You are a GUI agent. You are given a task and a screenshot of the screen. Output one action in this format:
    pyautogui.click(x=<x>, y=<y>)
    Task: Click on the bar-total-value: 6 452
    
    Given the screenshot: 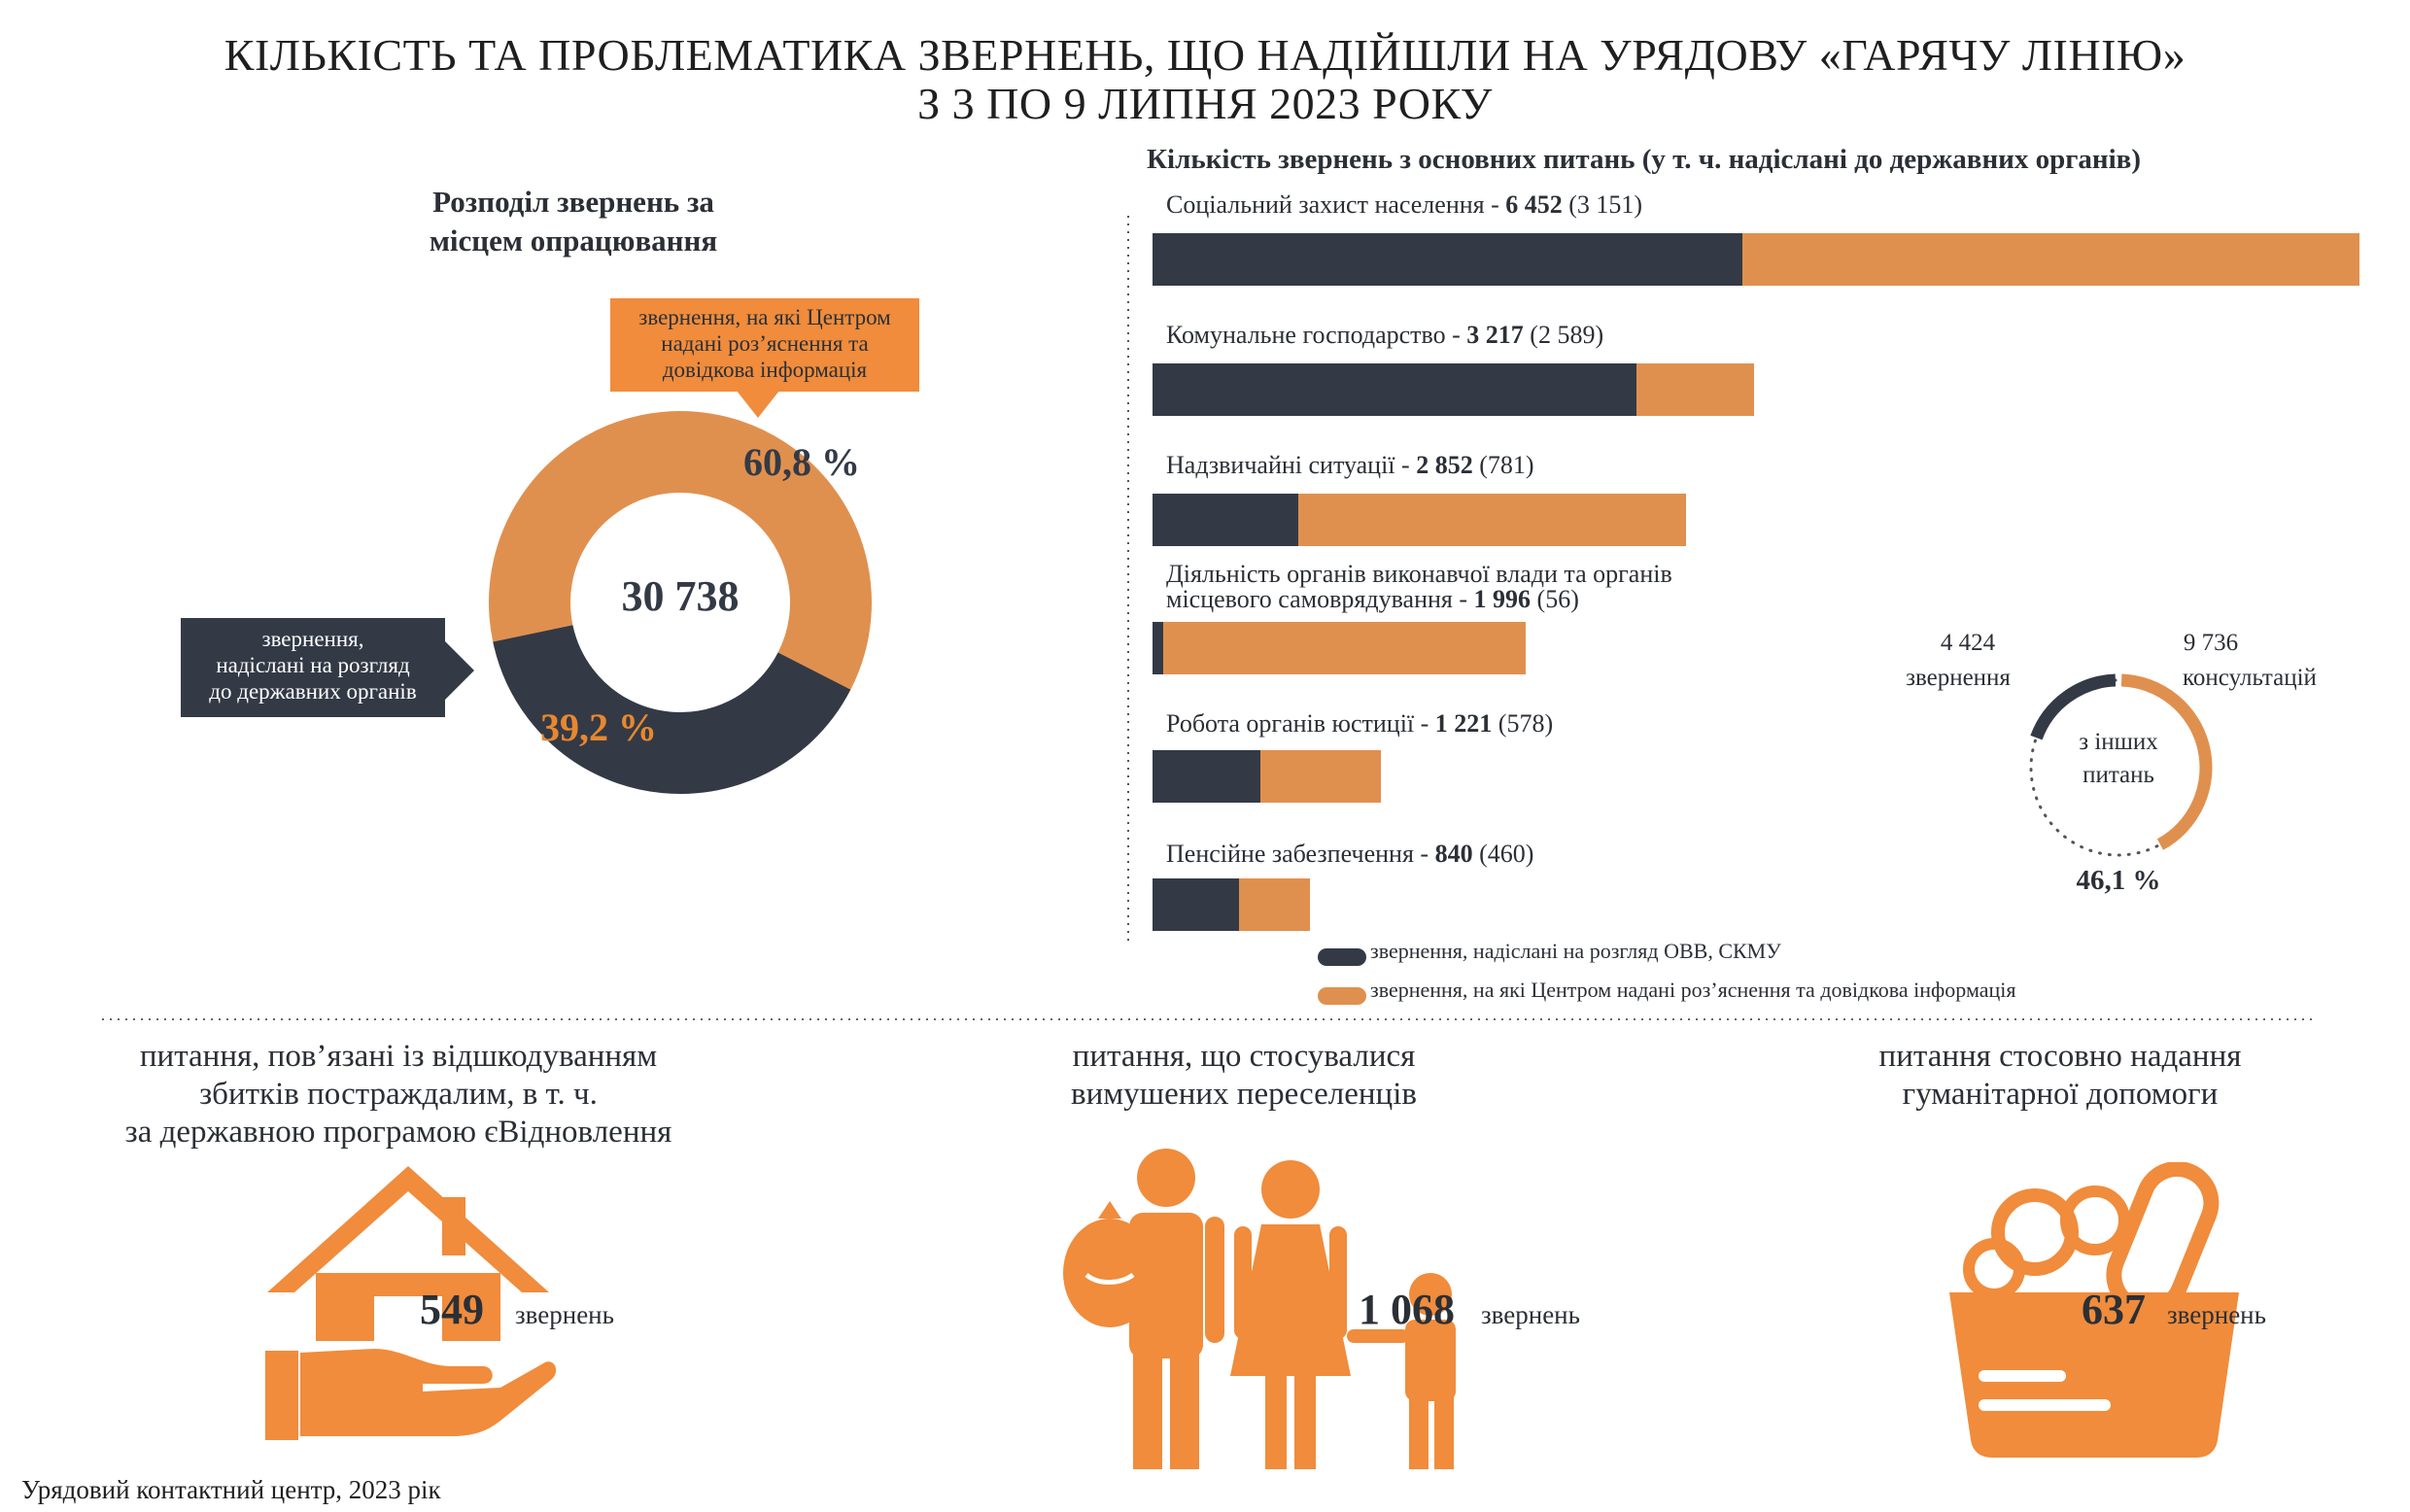 What is the action you would take?
    pyautogui.click(x=1534, y=204)
    